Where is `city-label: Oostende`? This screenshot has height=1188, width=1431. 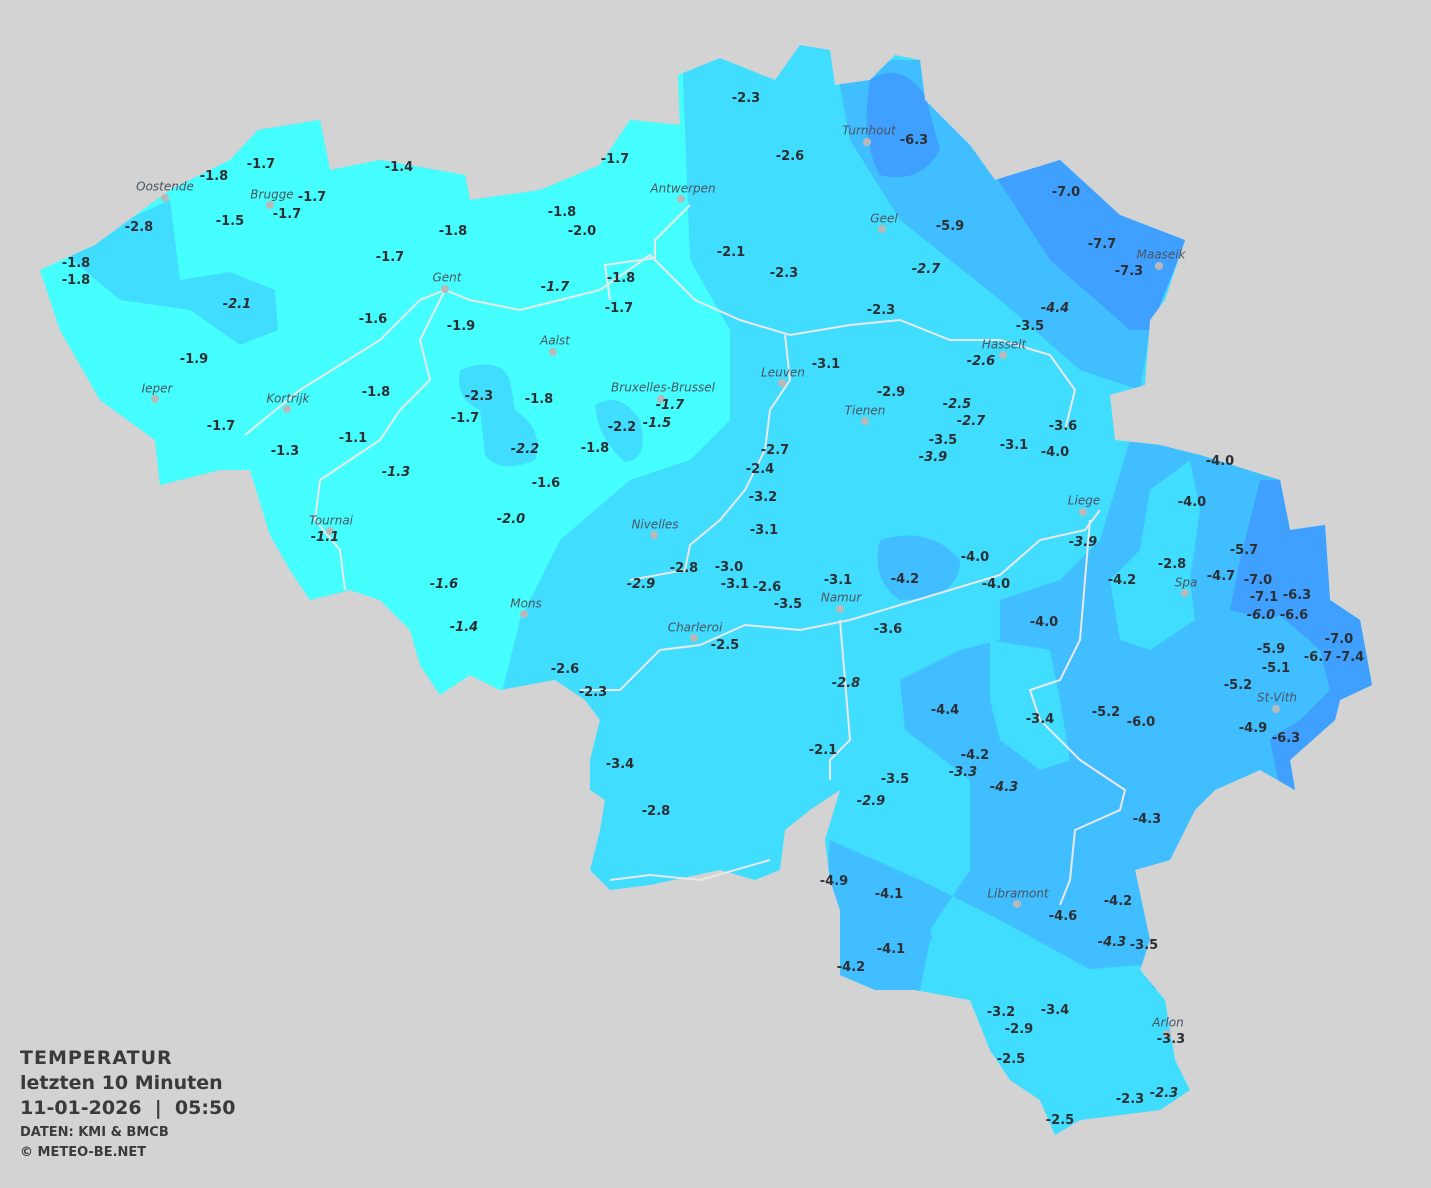
city-label: Oostende is located at coordinates (165, 186).